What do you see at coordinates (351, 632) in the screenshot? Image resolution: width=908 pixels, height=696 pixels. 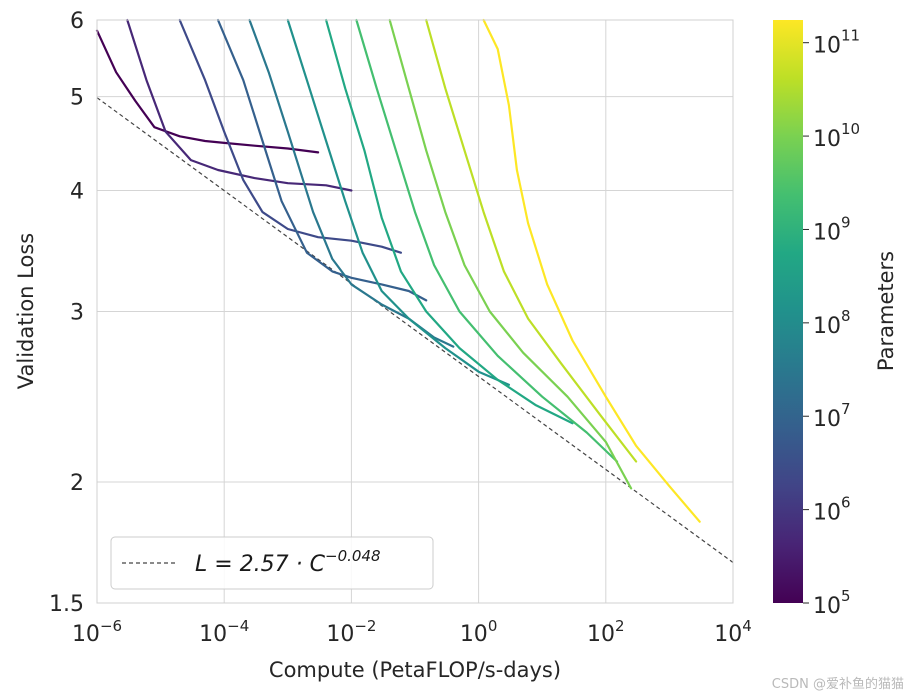 I see `x-tick-label: 10⁻²` at bounding box center [351, 632].